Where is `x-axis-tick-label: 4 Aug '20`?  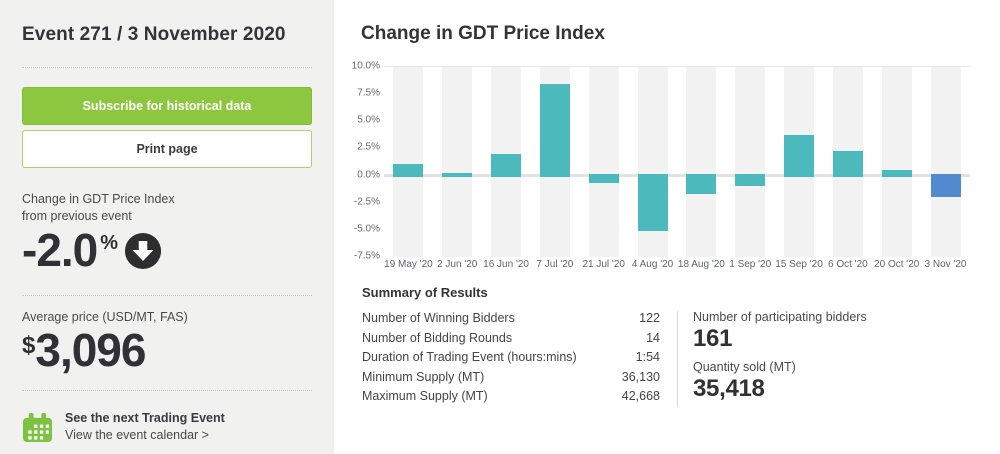
x-axis-tick-label: 4 Aug '20 is located at coordinates (652, 264).